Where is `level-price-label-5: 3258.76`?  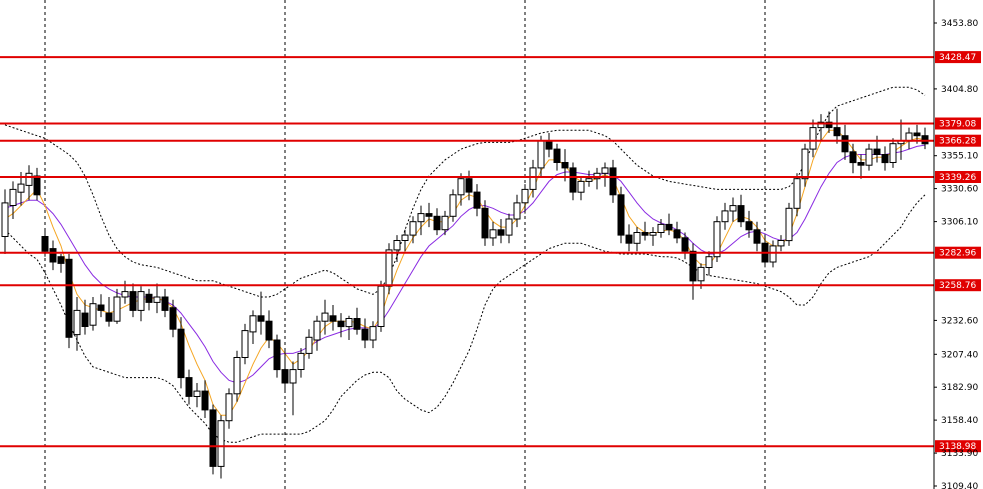 level-price-label-5: 3258.76 is located at coordinates (957, 286).